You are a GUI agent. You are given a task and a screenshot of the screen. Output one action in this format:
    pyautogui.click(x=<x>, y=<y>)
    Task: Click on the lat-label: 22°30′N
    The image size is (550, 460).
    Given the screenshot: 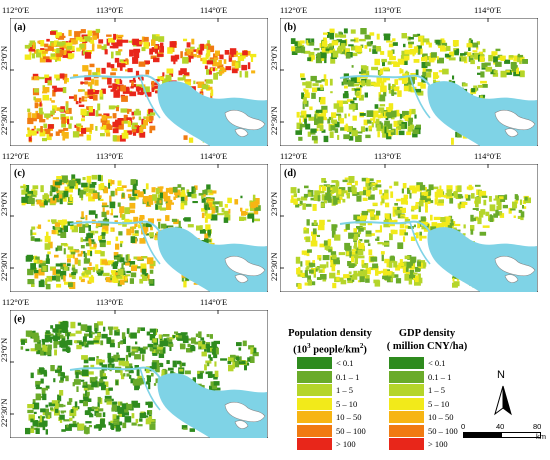 What is the action you would take?
    pyautogui.click(x=4, y=412)
    